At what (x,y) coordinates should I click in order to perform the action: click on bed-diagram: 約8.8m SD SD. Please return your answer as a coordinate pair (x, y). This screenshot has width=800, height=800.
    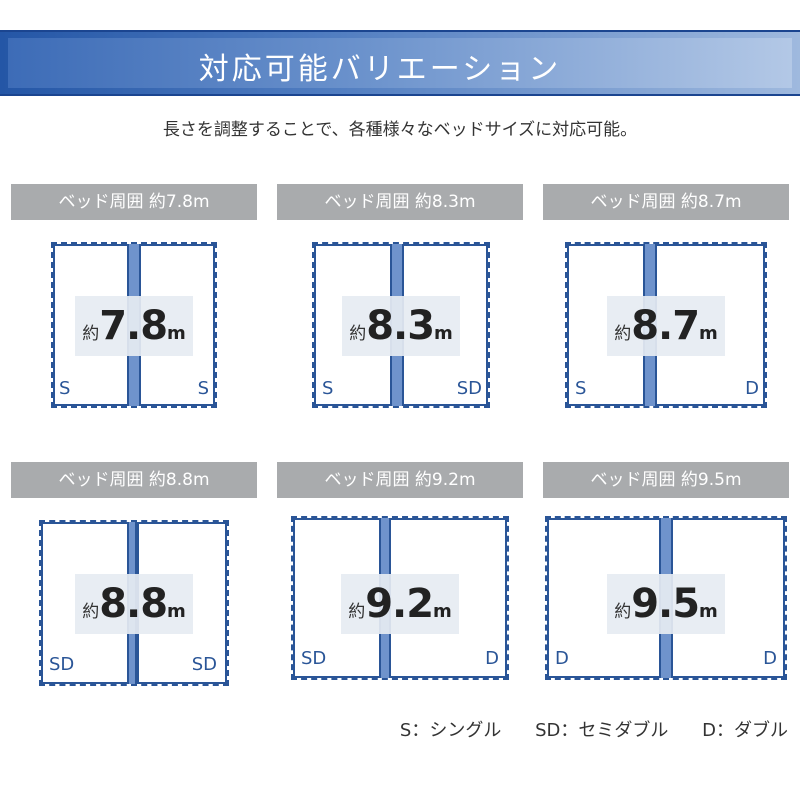
    Looking at the image, I should click on (134, 603).